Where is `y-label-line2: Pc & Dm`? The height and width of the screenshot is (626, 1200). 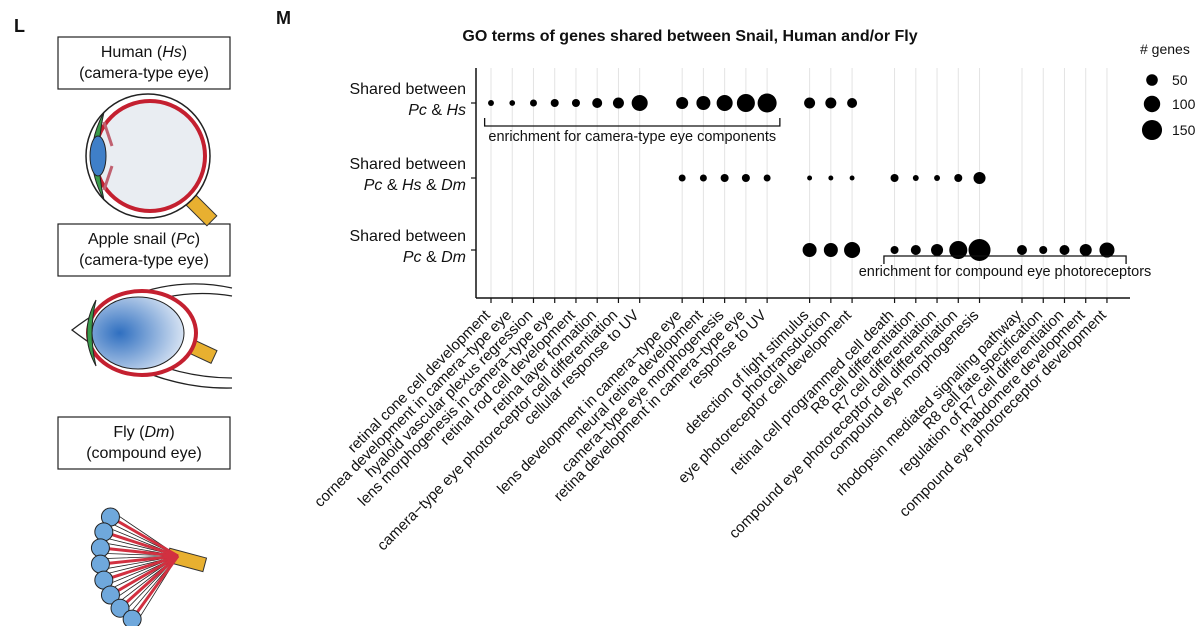
y-label-line2: Pc & Dm is located at coordinates (434, 257).